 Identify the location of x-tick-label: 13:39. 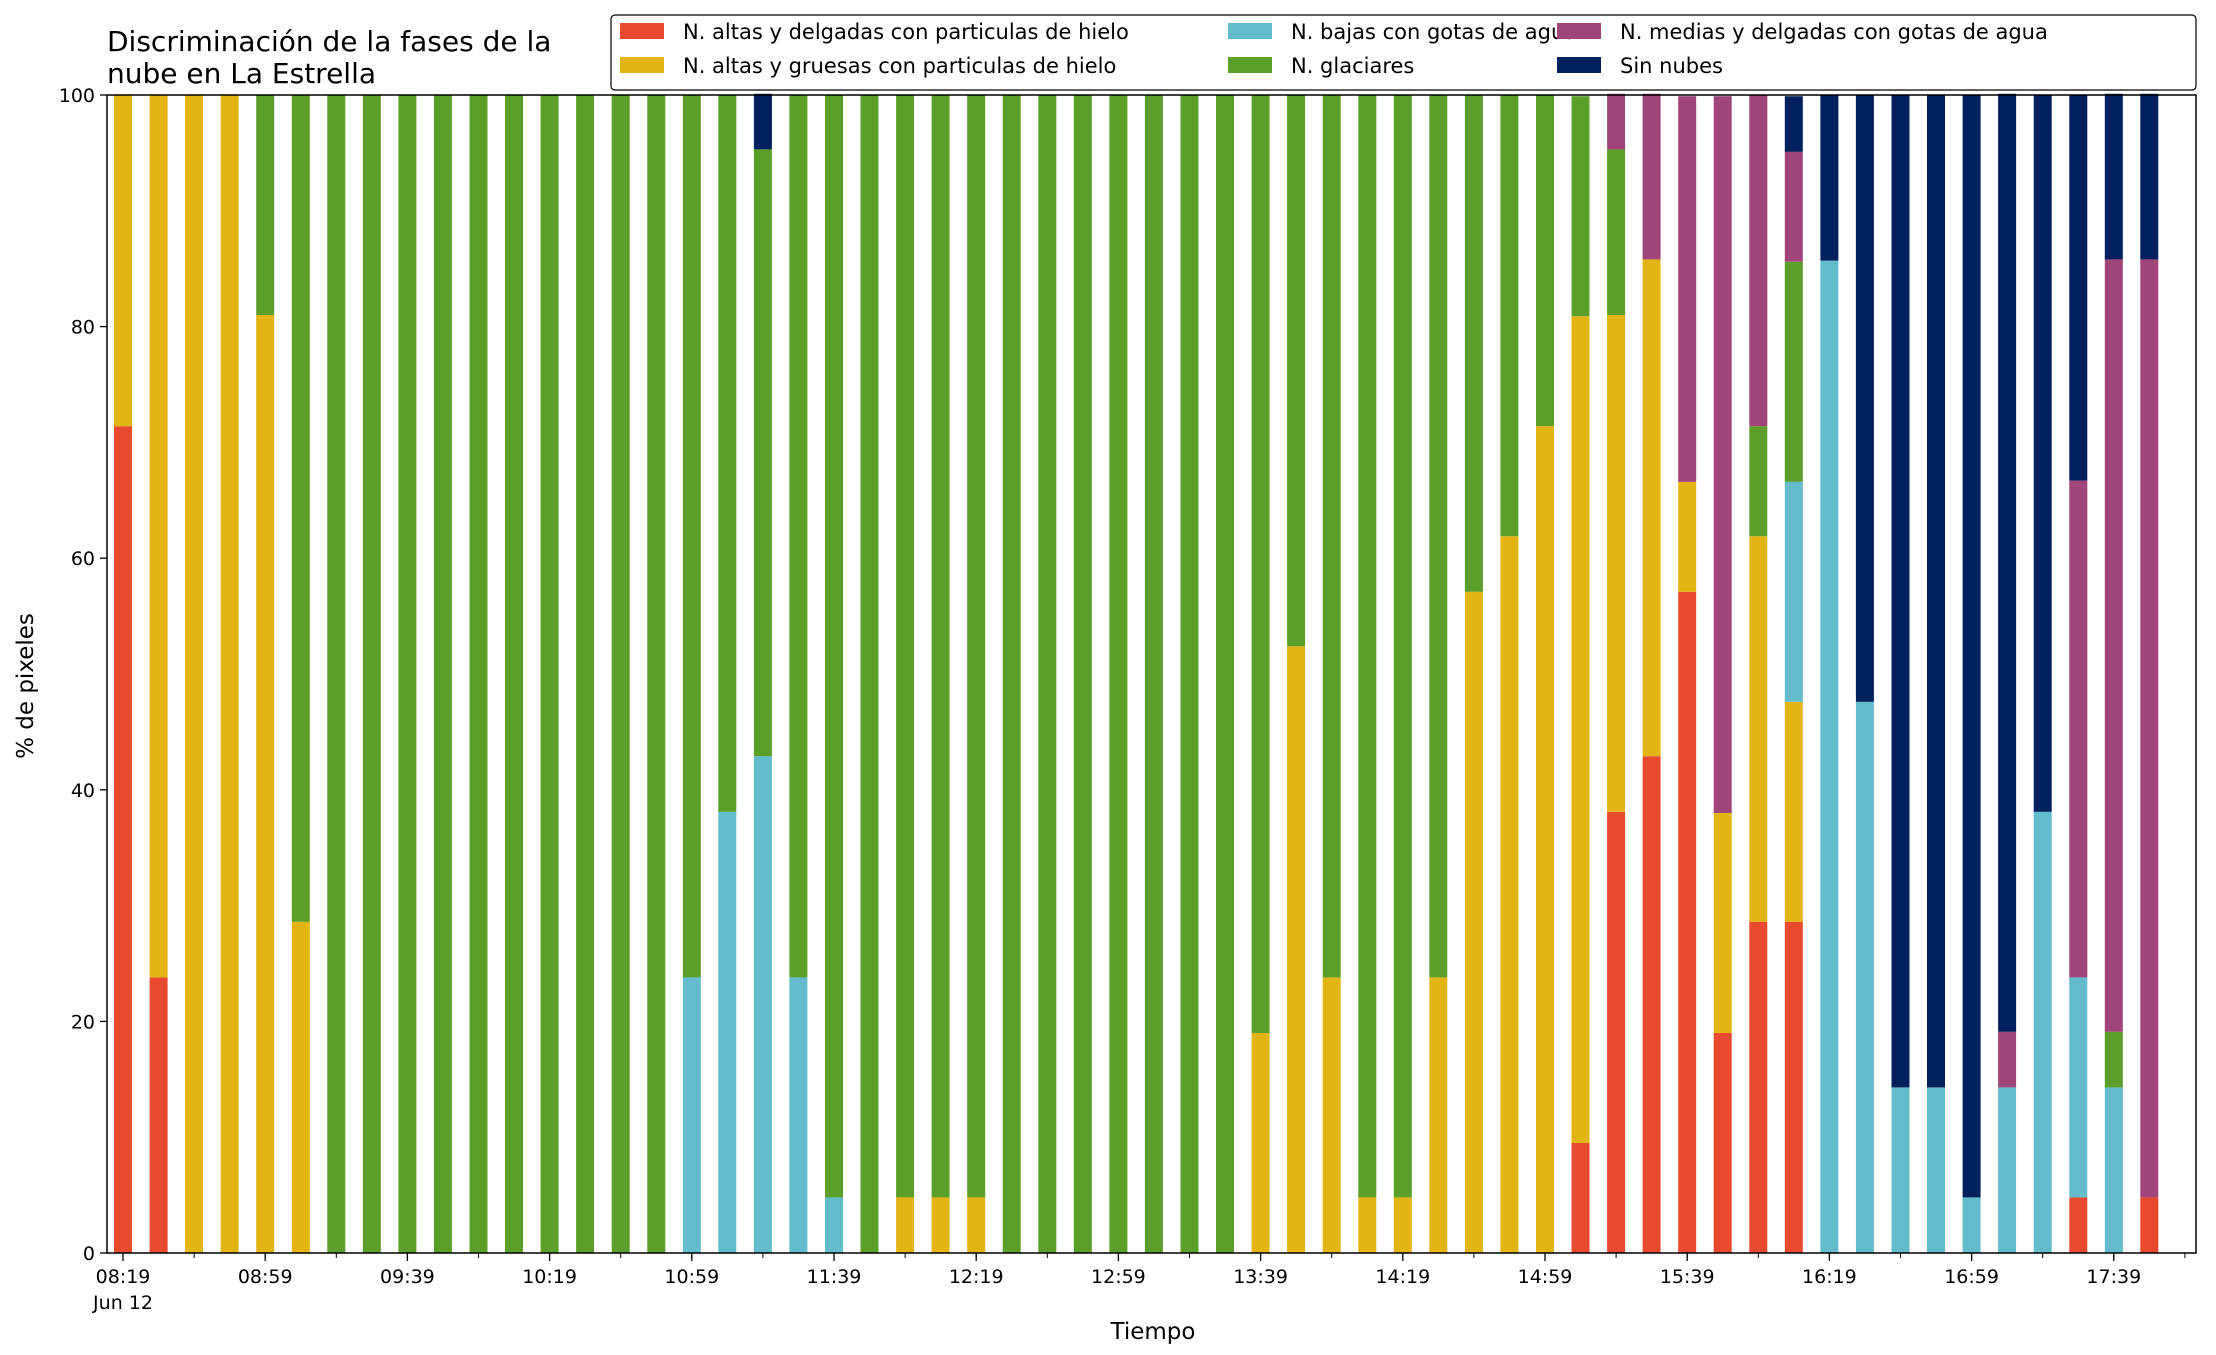
(1260, 1277).